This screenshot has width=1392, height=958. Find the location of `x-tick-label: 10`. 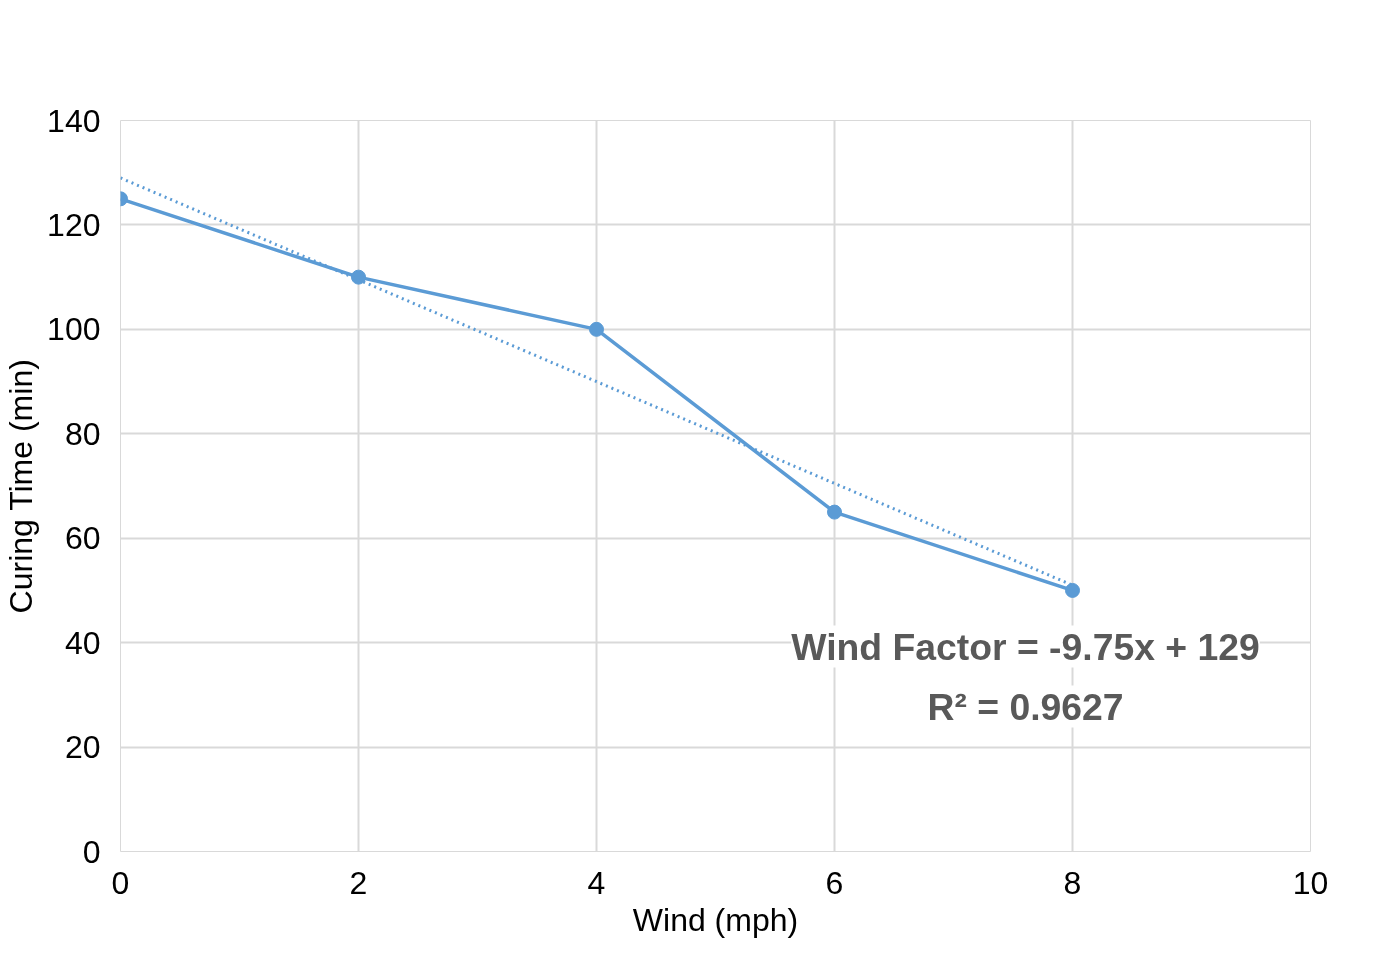

x-tick-label: 10 is located at coordinates (1310, 882).